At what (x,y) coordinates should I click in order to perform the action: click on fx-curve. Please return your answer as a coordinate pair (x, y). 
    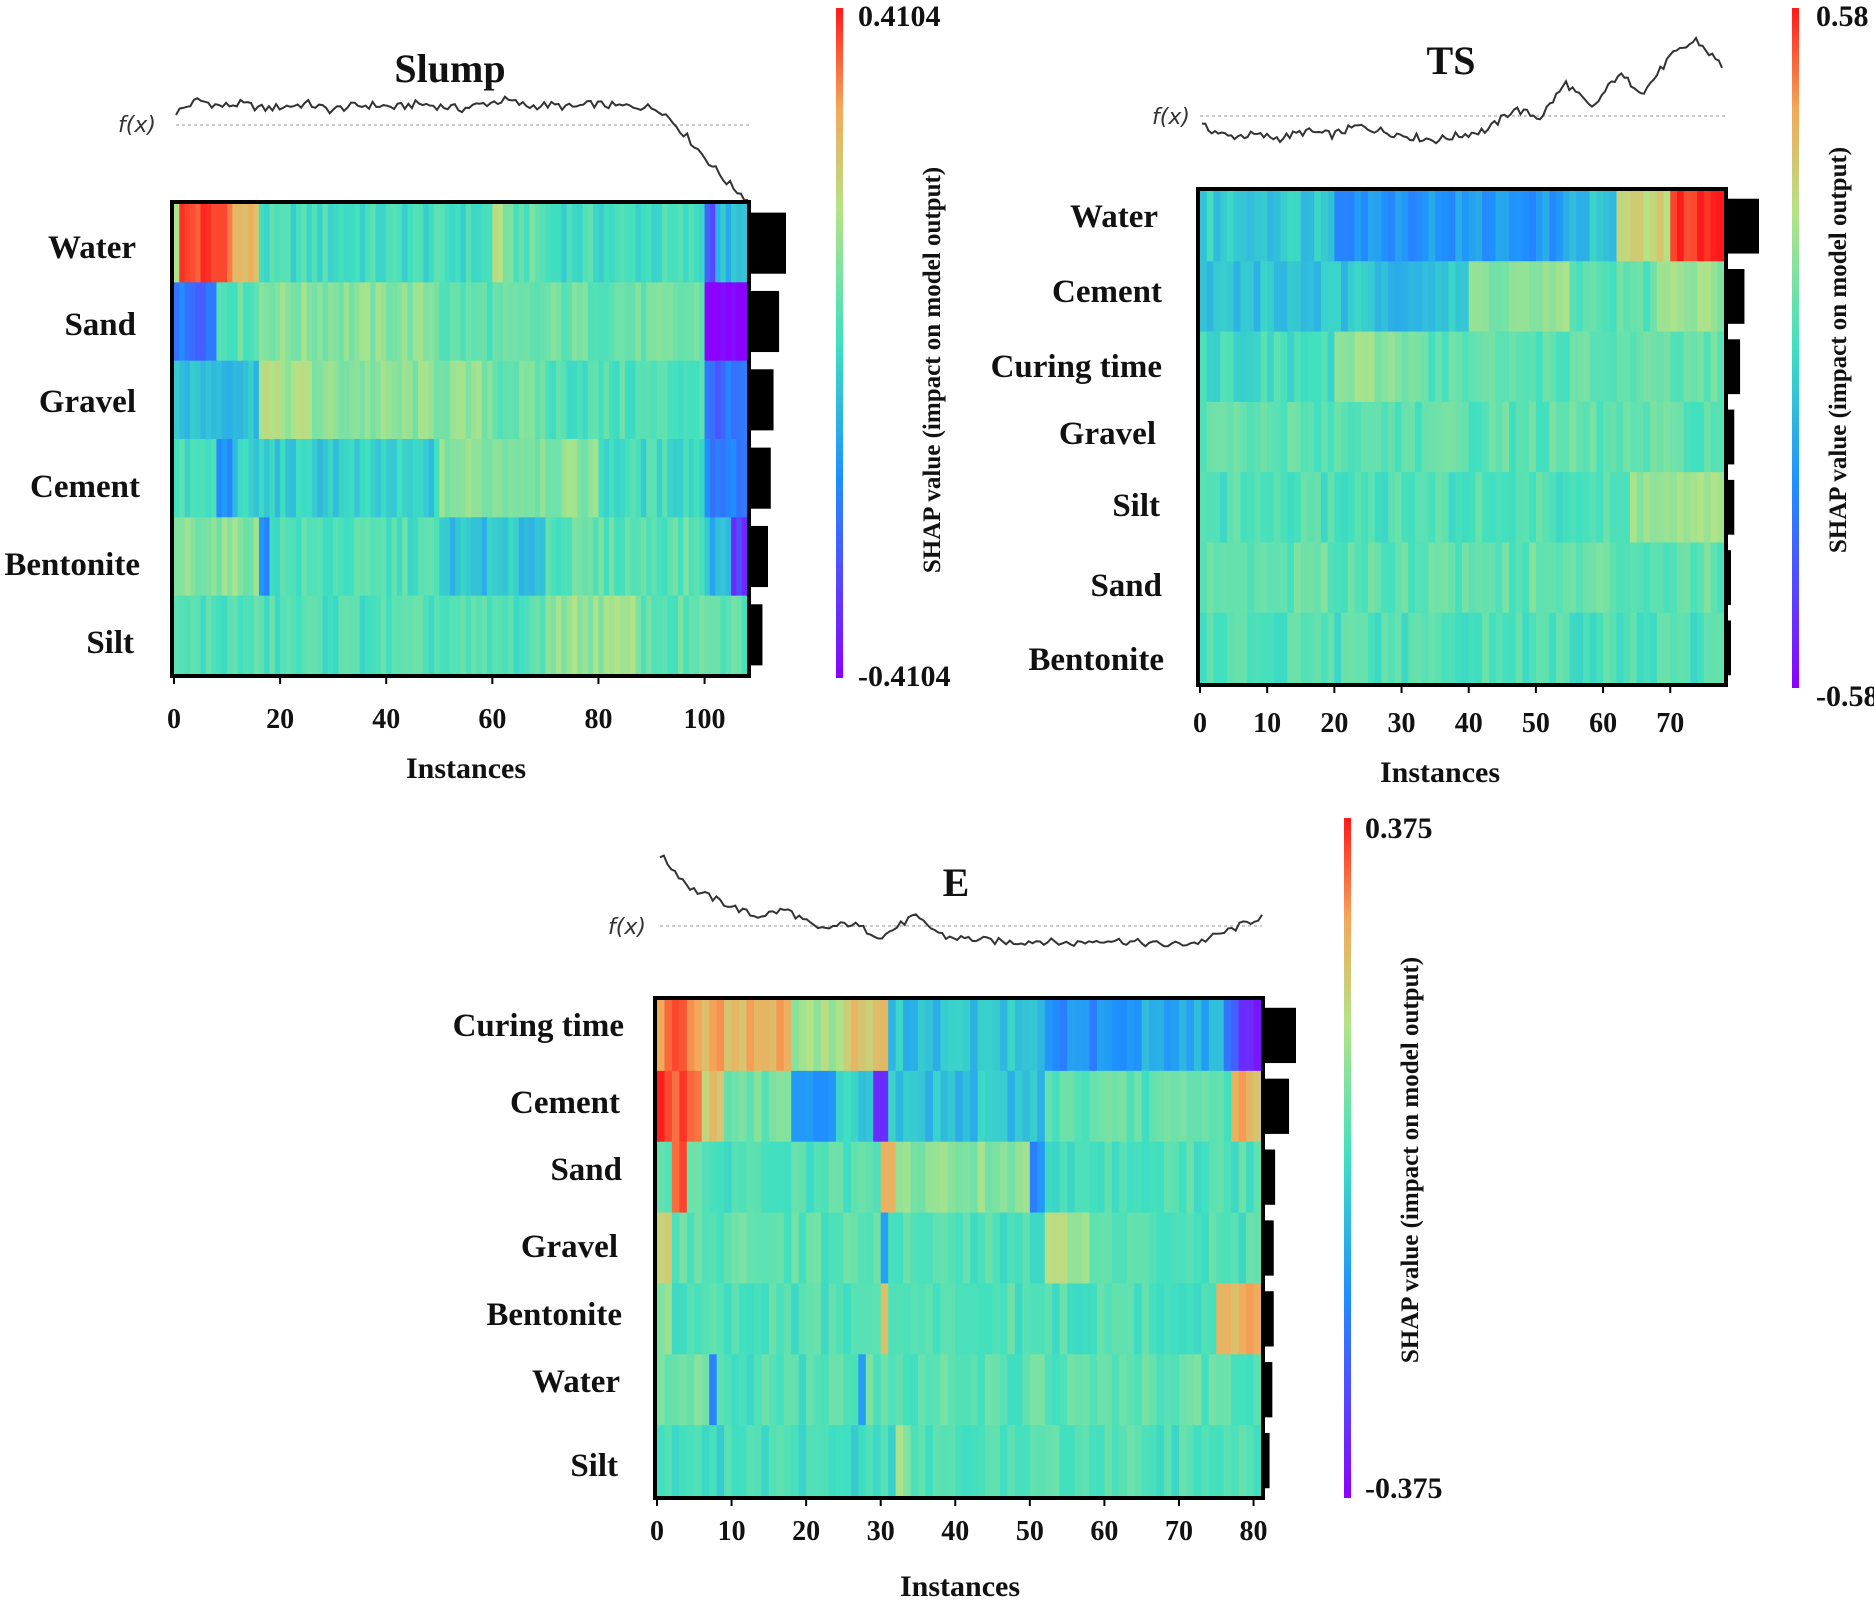
    Looking at the image, I should click on (462, 148).